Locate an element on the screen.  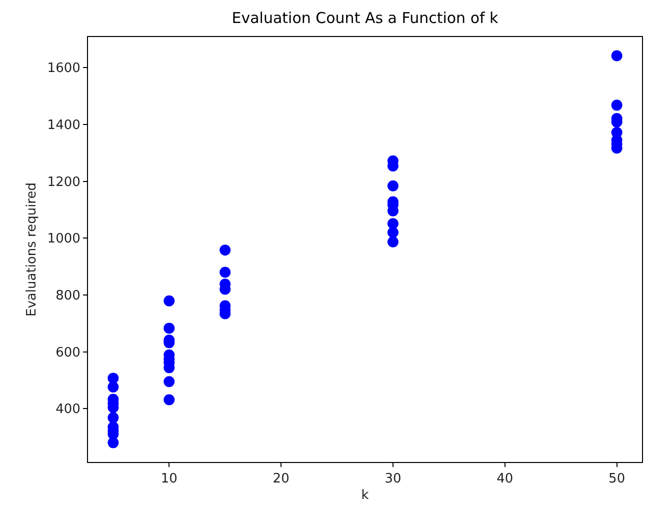
y-tick-label: 1600 is located at coordinates (63, 68).